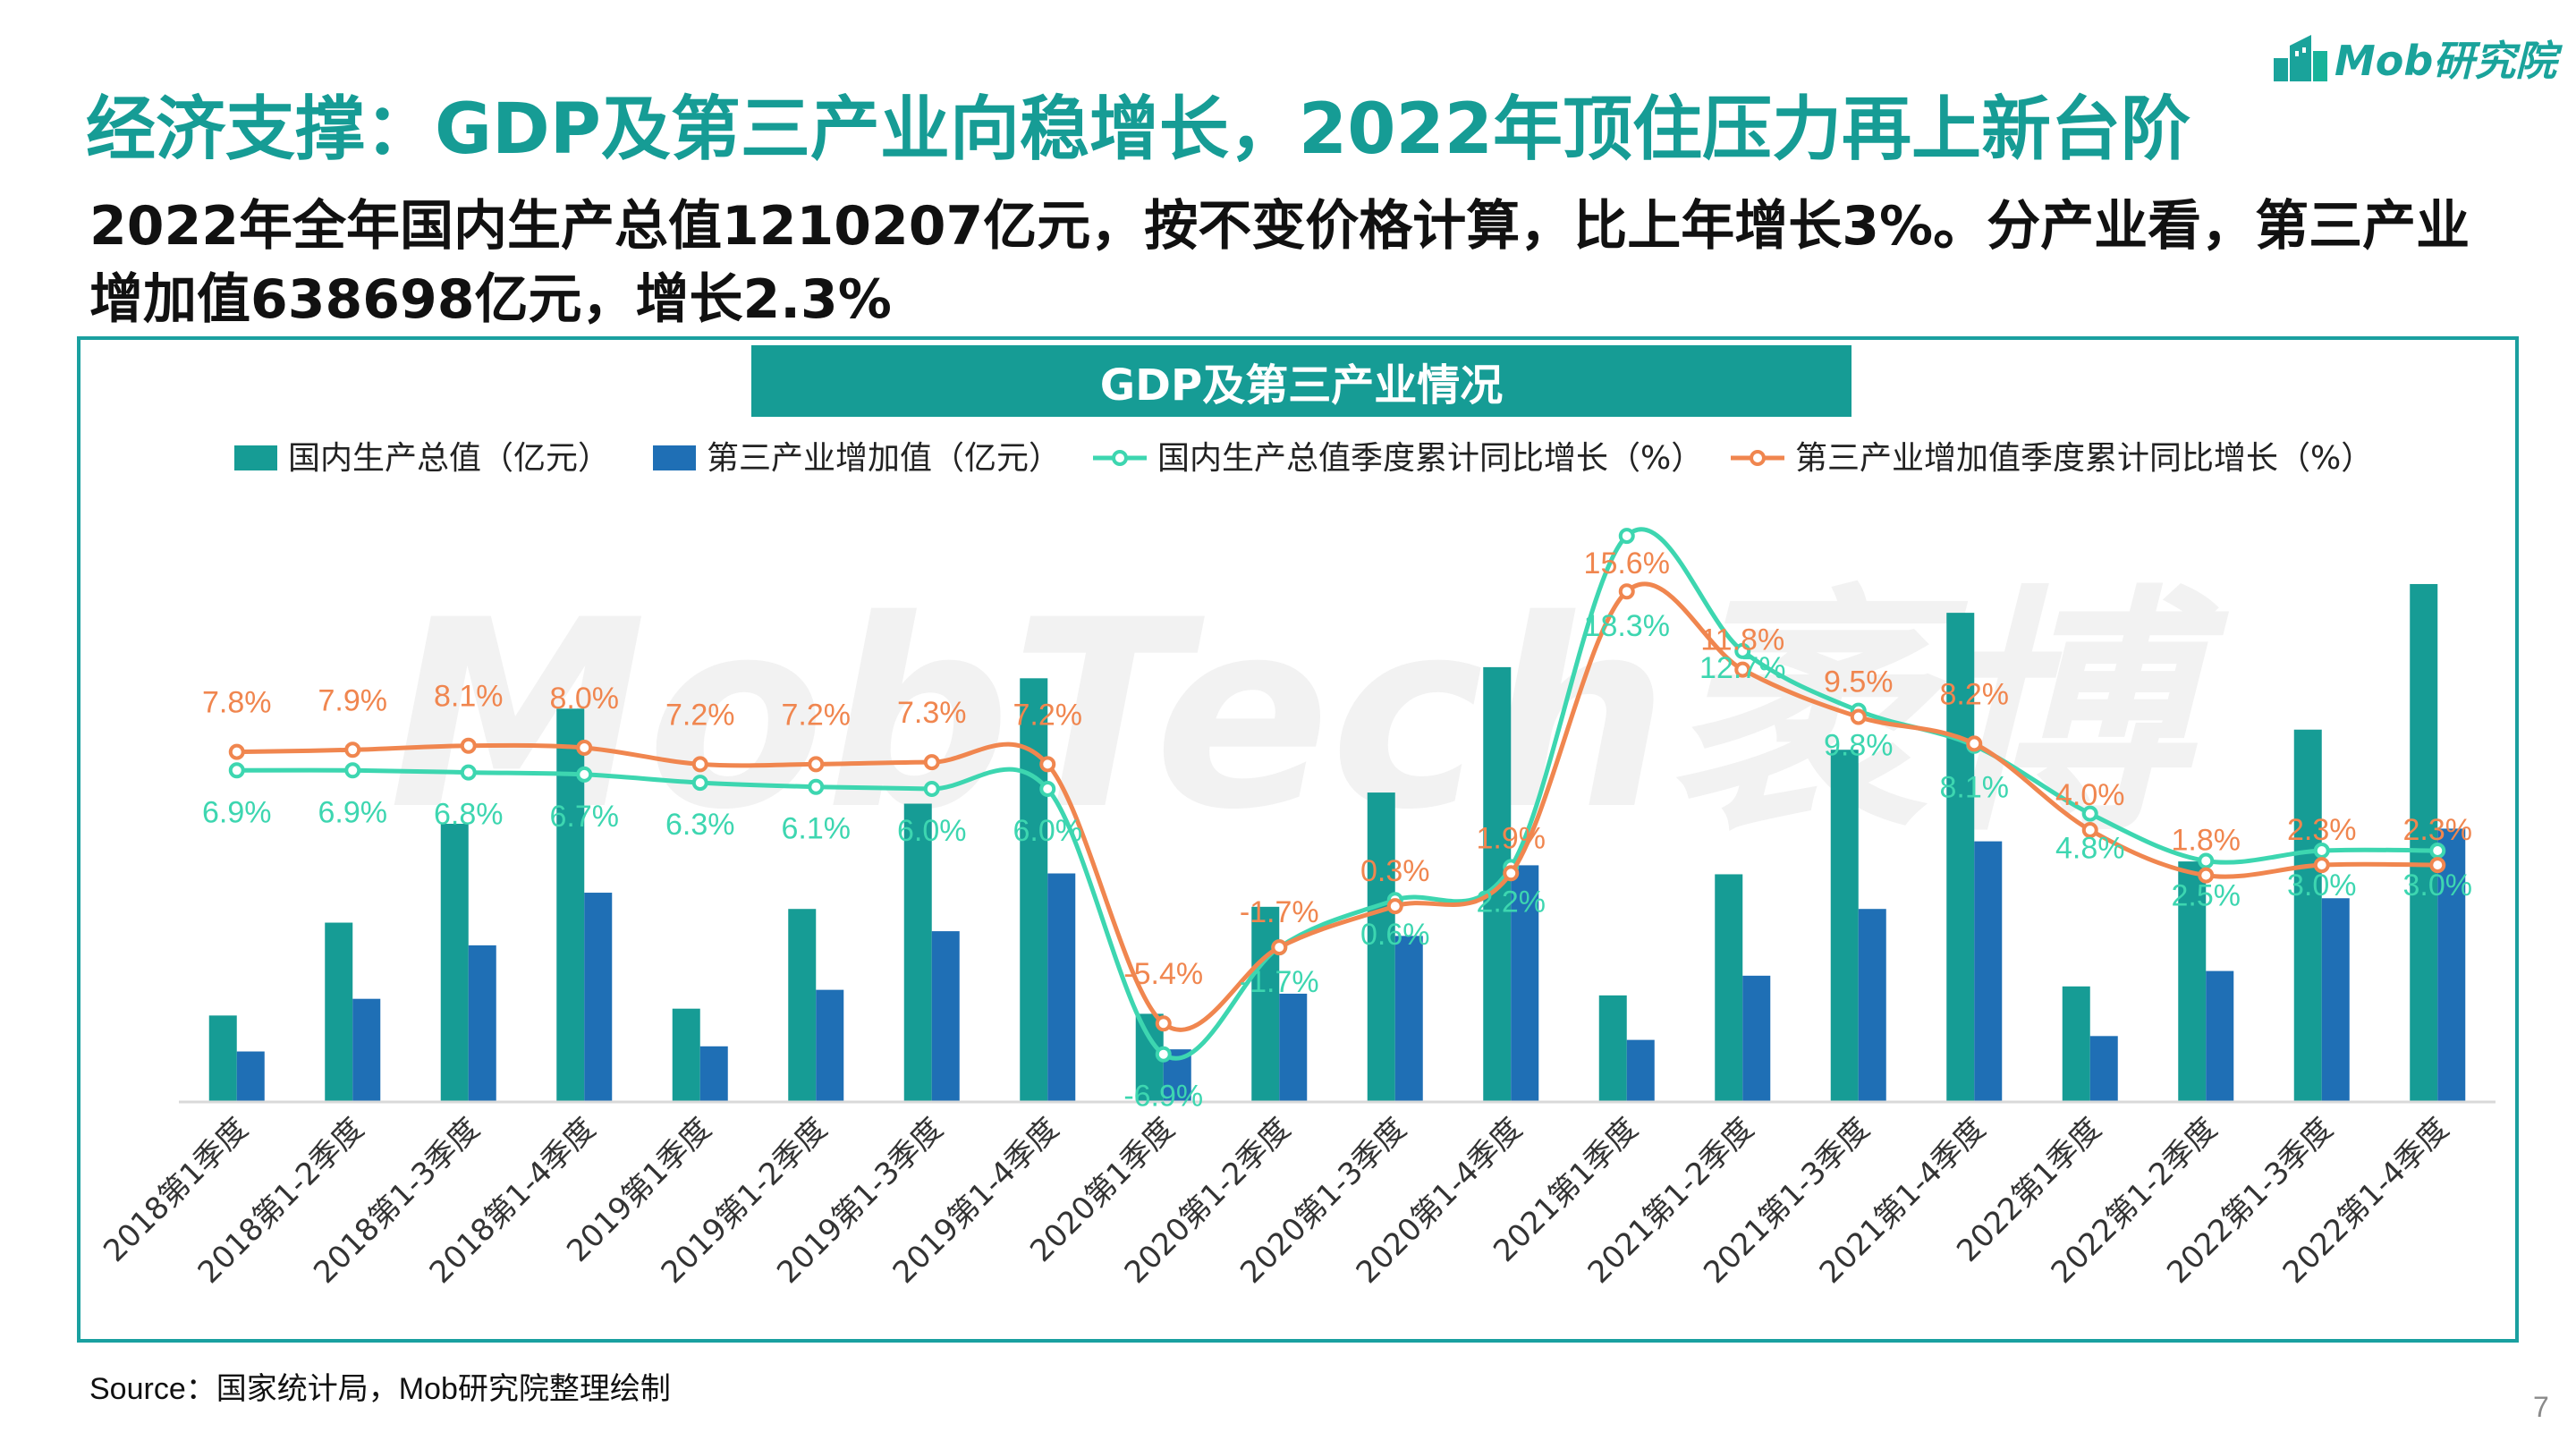  I want to click on label-tertiary-12: 15.6%, so click(1627, 563).